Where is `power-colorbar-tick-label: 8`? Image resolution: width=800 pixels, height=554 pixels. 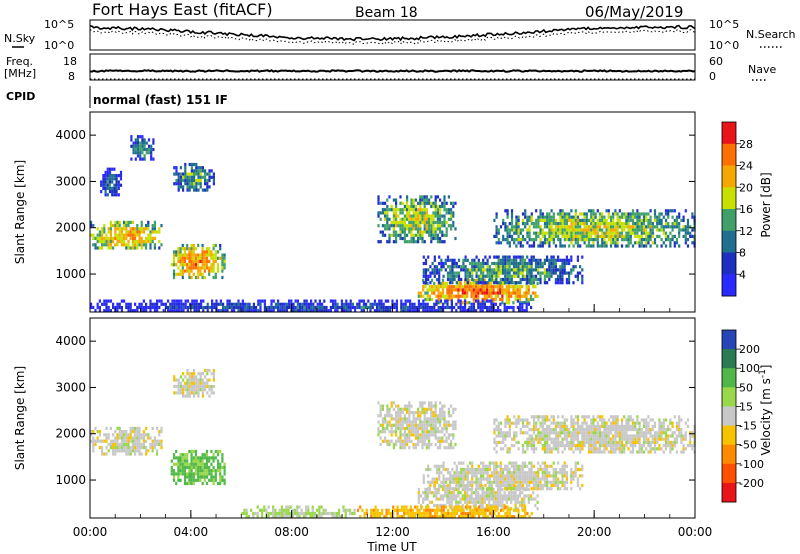
power-colorbar-tick-label: 8 is located at coordinates (742, 253).